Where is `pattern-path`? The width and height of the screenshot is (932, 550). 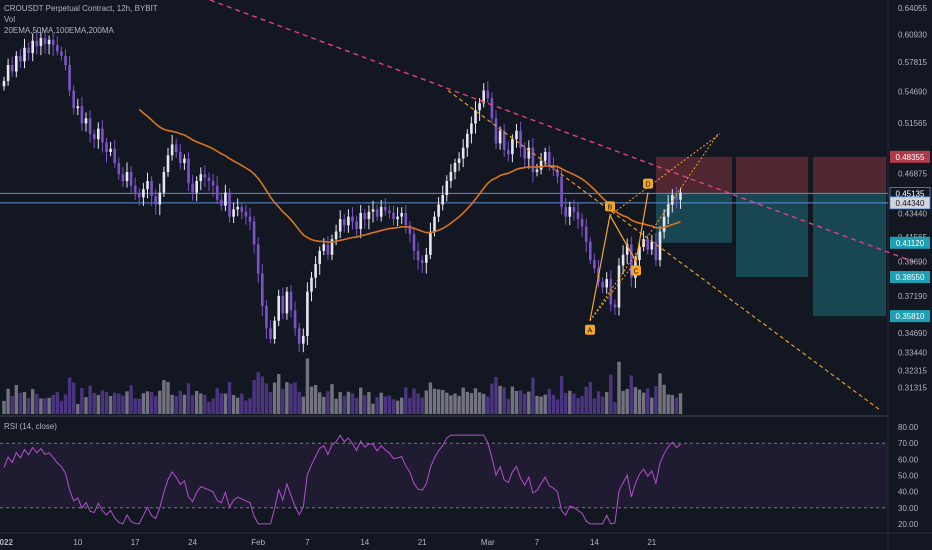
pattern-path is located at coordinates (619, 256).